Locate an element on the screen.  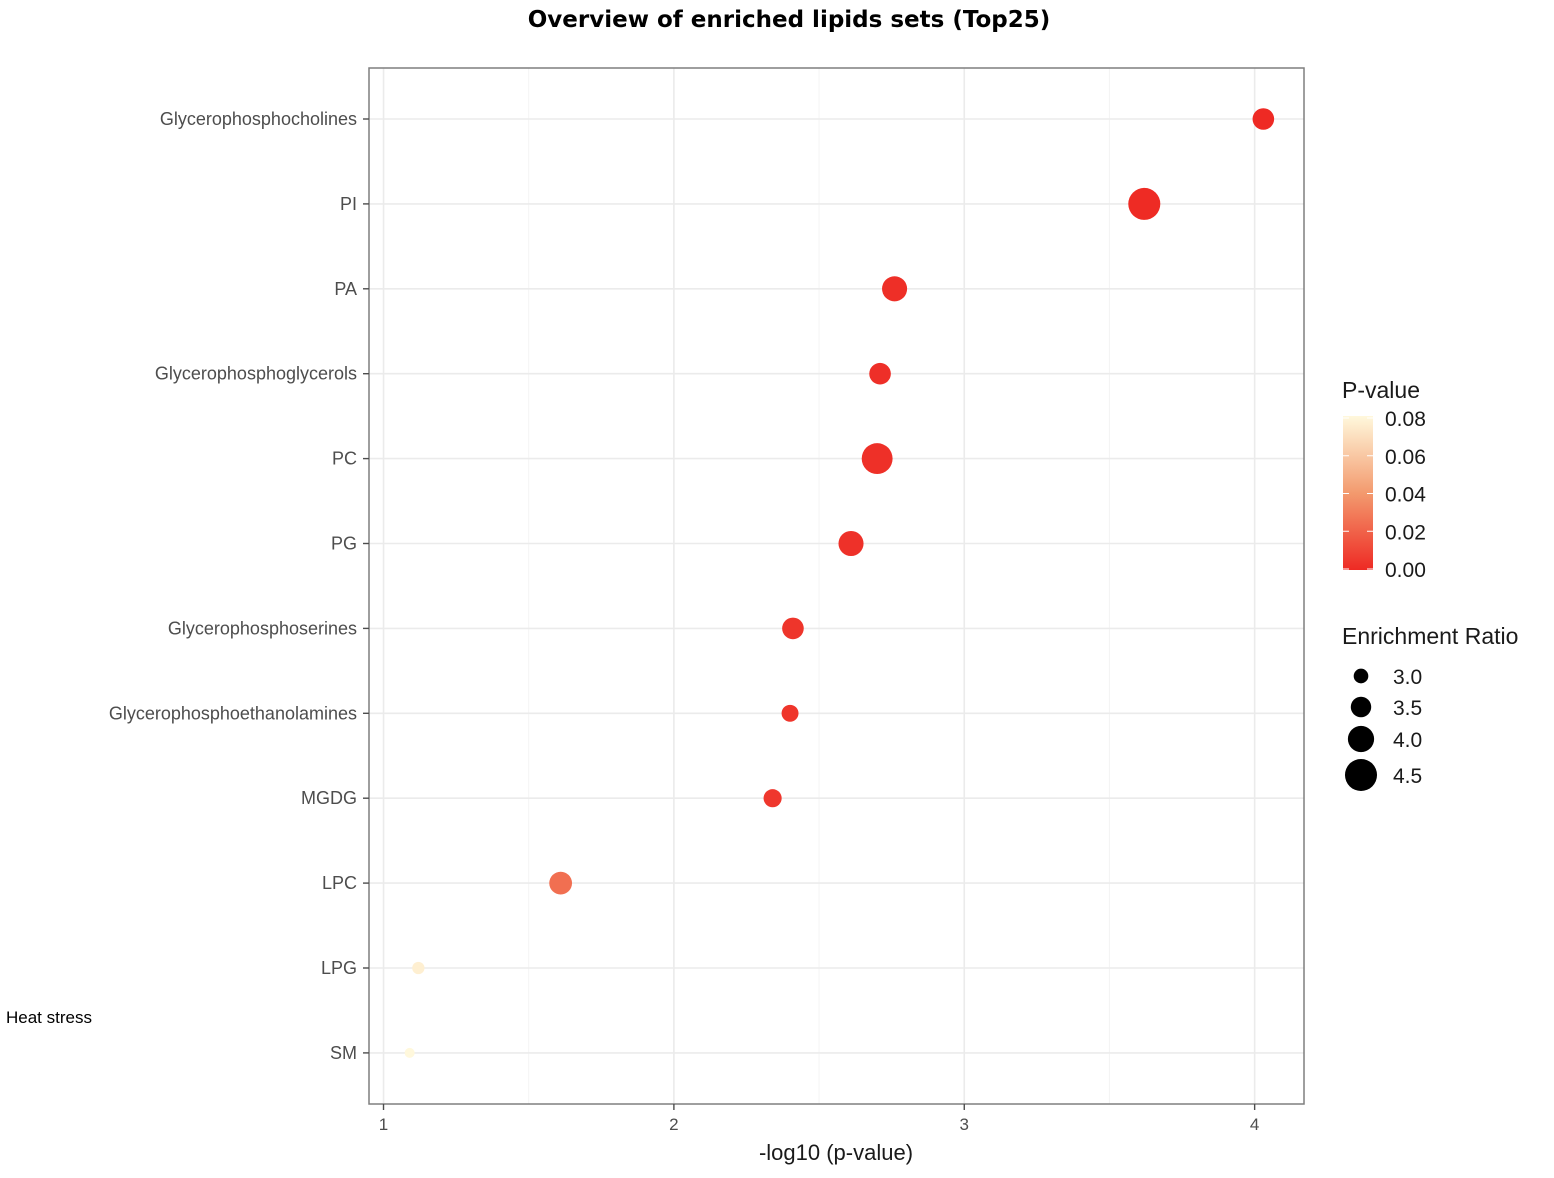
enrichment-ratio-legend-label: 4.5 is located at coordinates (1407, 776).